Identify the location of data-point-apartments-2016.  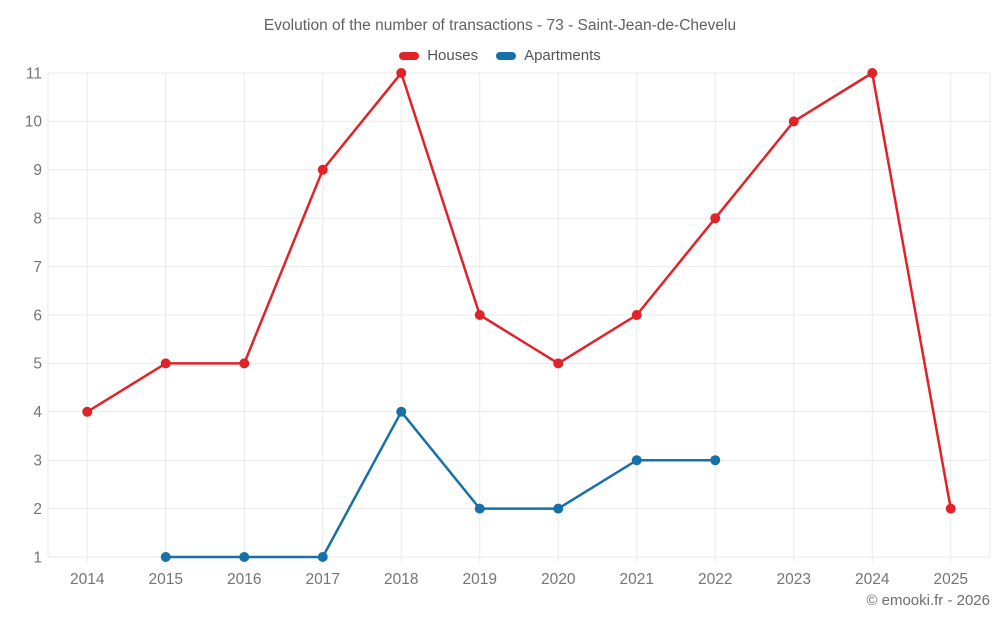
(244, 557).